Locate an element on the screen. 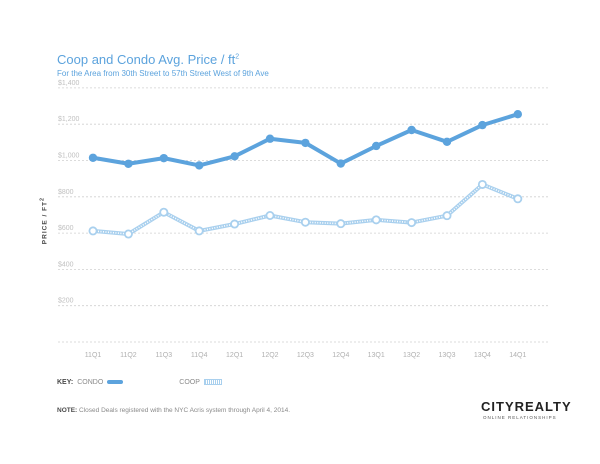 The width and height of the screenshot is (600, 464). x-tick-label: 13Q4 is located at coordinates (482, 355).